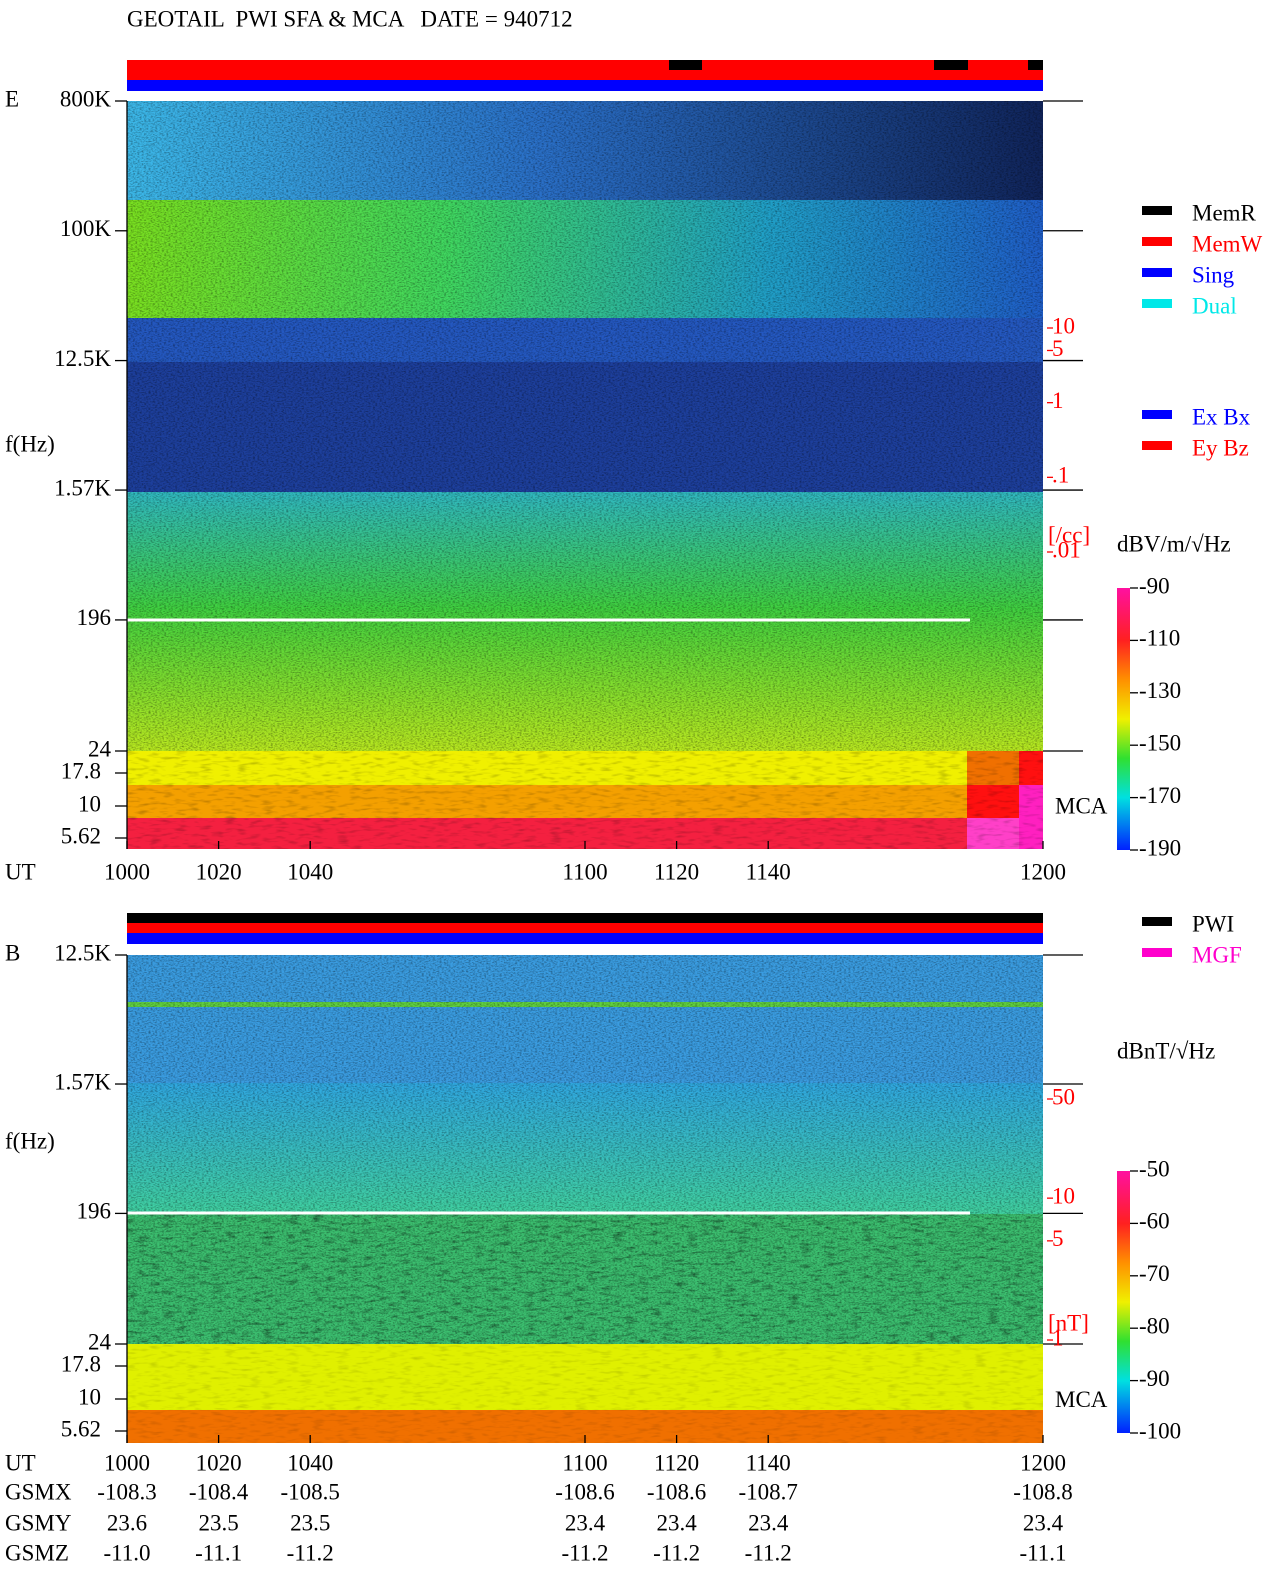  Describe the element at coordinates (1160, 795) in the screenshot. I see `colorbar-tick-label: -170` at that location.